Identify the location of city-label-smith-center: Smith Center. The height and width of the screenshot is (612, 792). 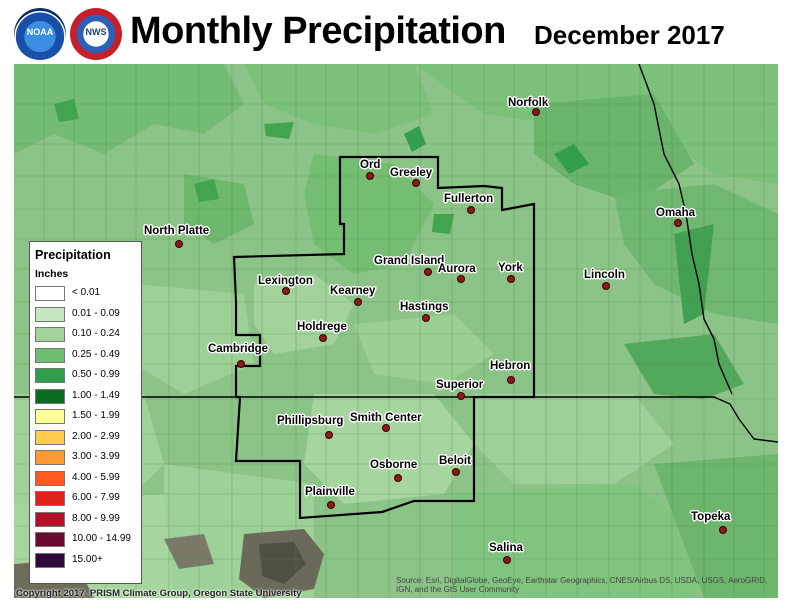
(386, 418).